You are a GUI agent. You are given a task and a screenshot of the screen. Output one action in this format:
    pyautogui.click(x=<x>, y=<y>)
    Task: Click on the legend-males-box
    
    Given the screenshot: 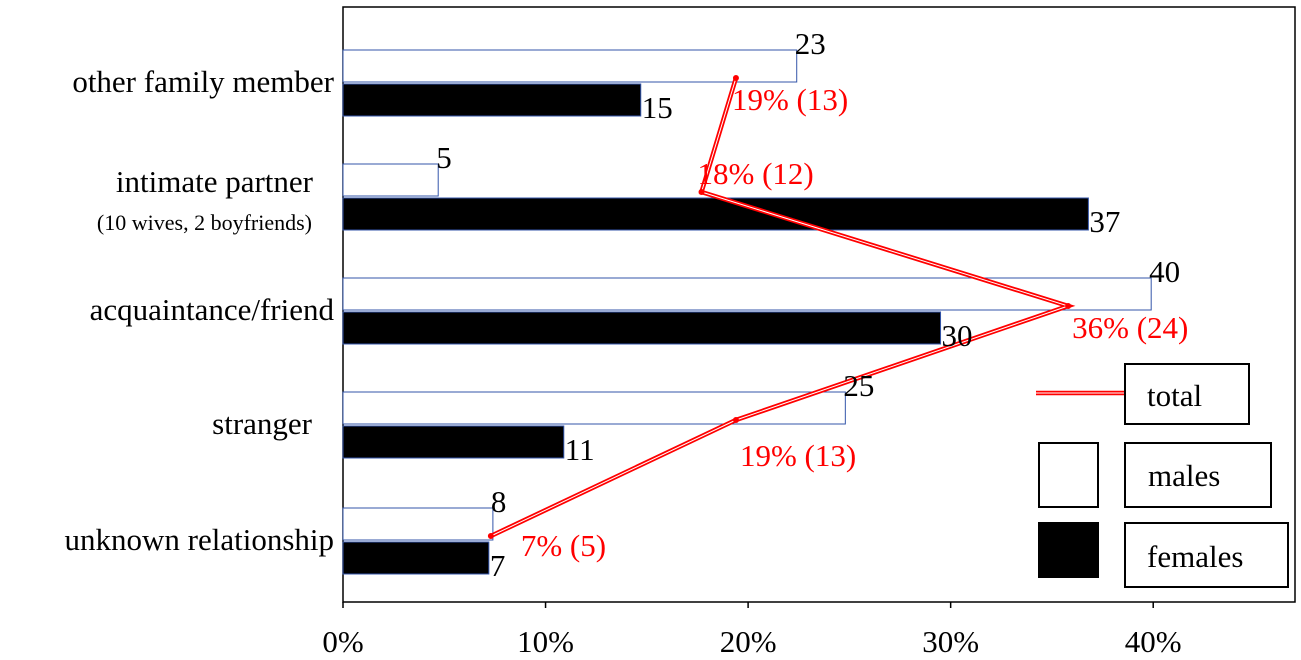 What is the action you would take?
    pyautogui.click(x=1198, y=475)
    